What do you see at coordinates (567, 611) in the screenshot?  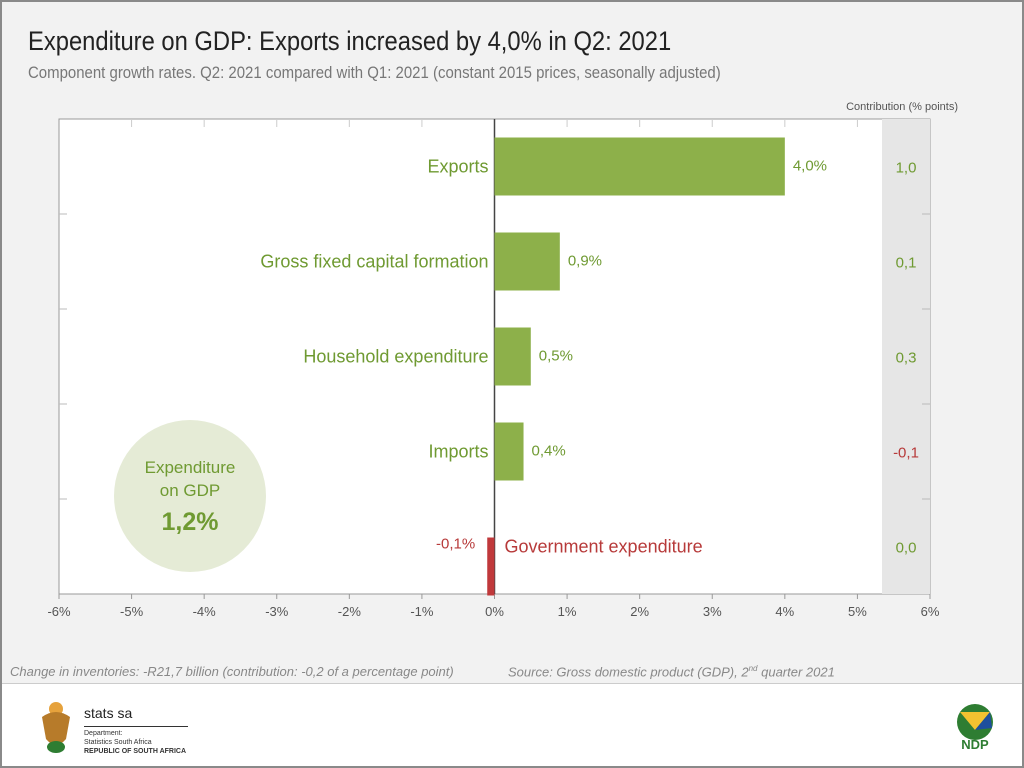 I see `x-tick-label: 1%` at bounding box center [567, 611].